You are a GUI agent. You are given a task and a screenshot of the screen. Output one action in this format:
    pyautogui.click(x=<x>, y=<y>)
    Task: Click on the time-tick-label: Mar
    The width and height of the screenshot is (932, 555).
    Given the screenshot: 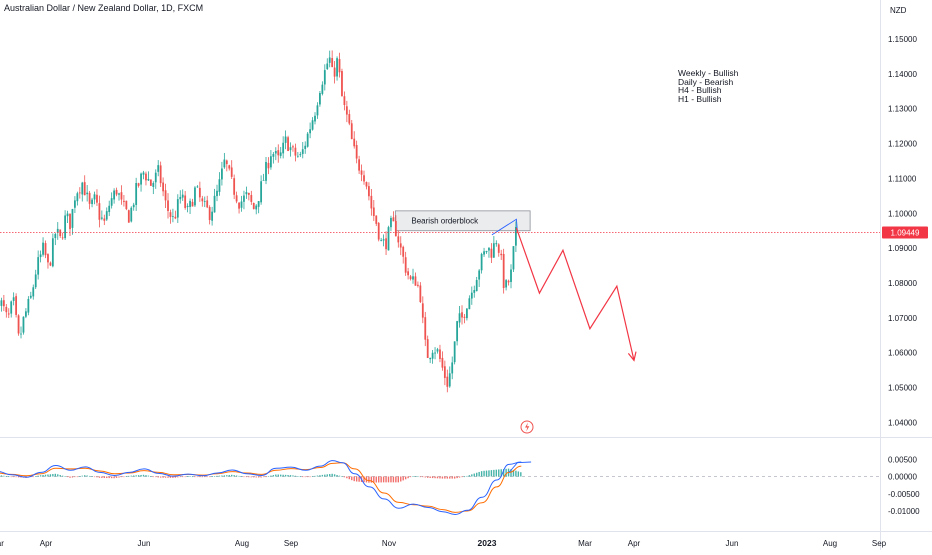 What is the action you would take?
    pyautogui.click(x=2, y=543)
    